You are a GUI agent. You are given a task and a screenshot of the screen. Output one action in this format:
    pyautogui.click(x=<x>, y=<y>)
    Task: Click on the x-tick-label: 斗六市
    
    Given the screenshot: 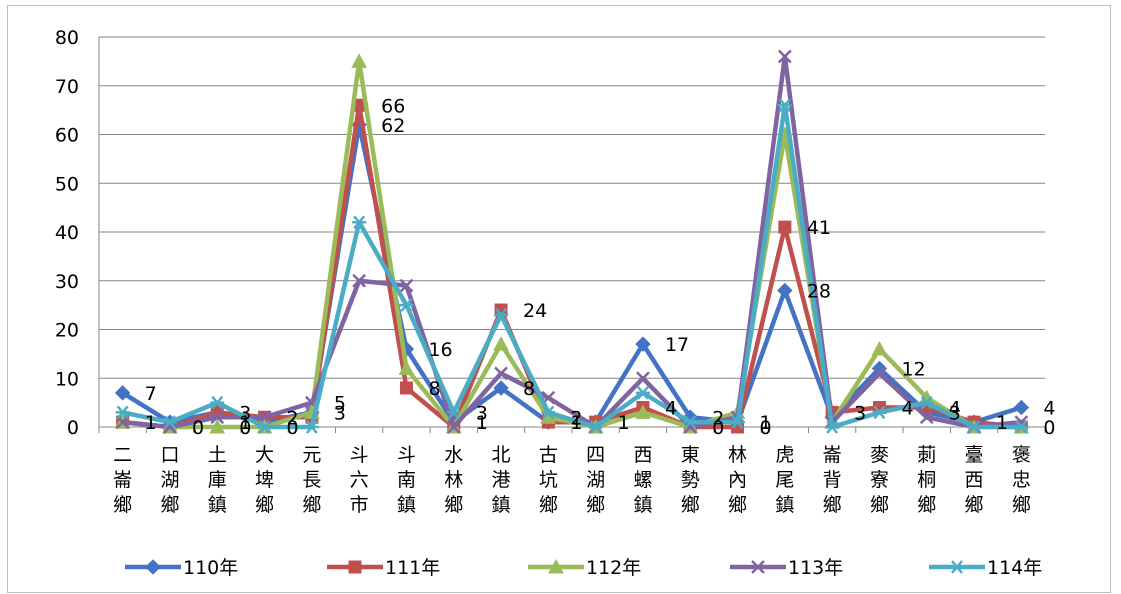 What is the action you would take?
    pyautogui.click(x=359, y=480)
    